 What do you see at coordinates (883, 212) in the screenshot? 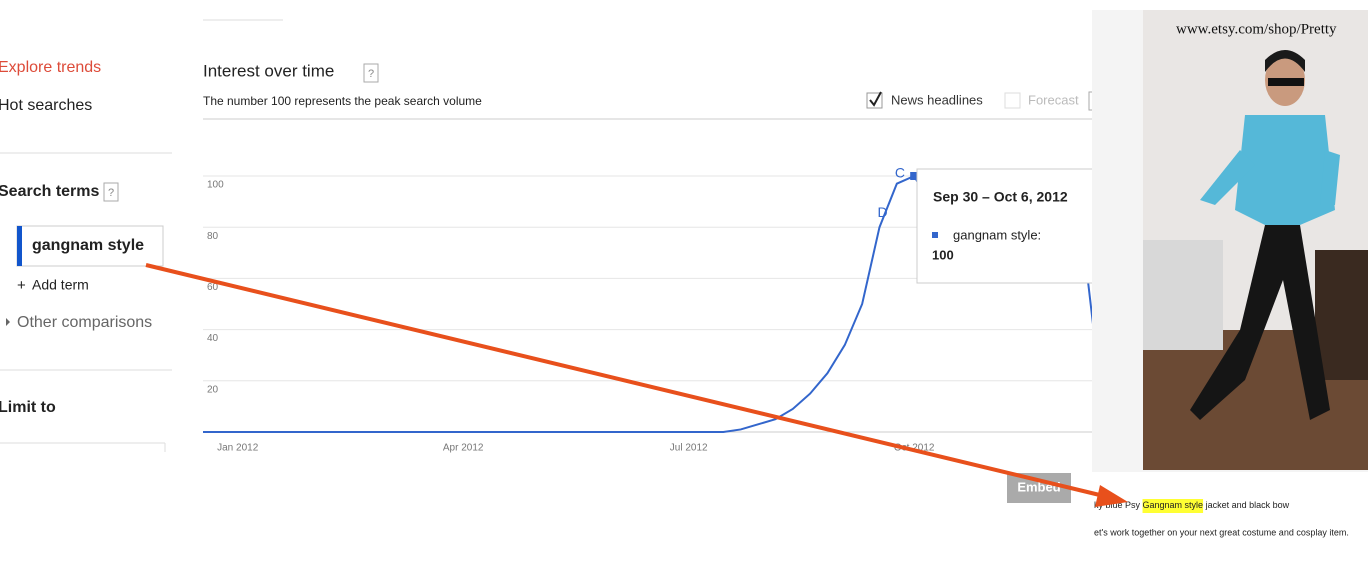
I see `annotation: D` at bounding box center [883, 212].